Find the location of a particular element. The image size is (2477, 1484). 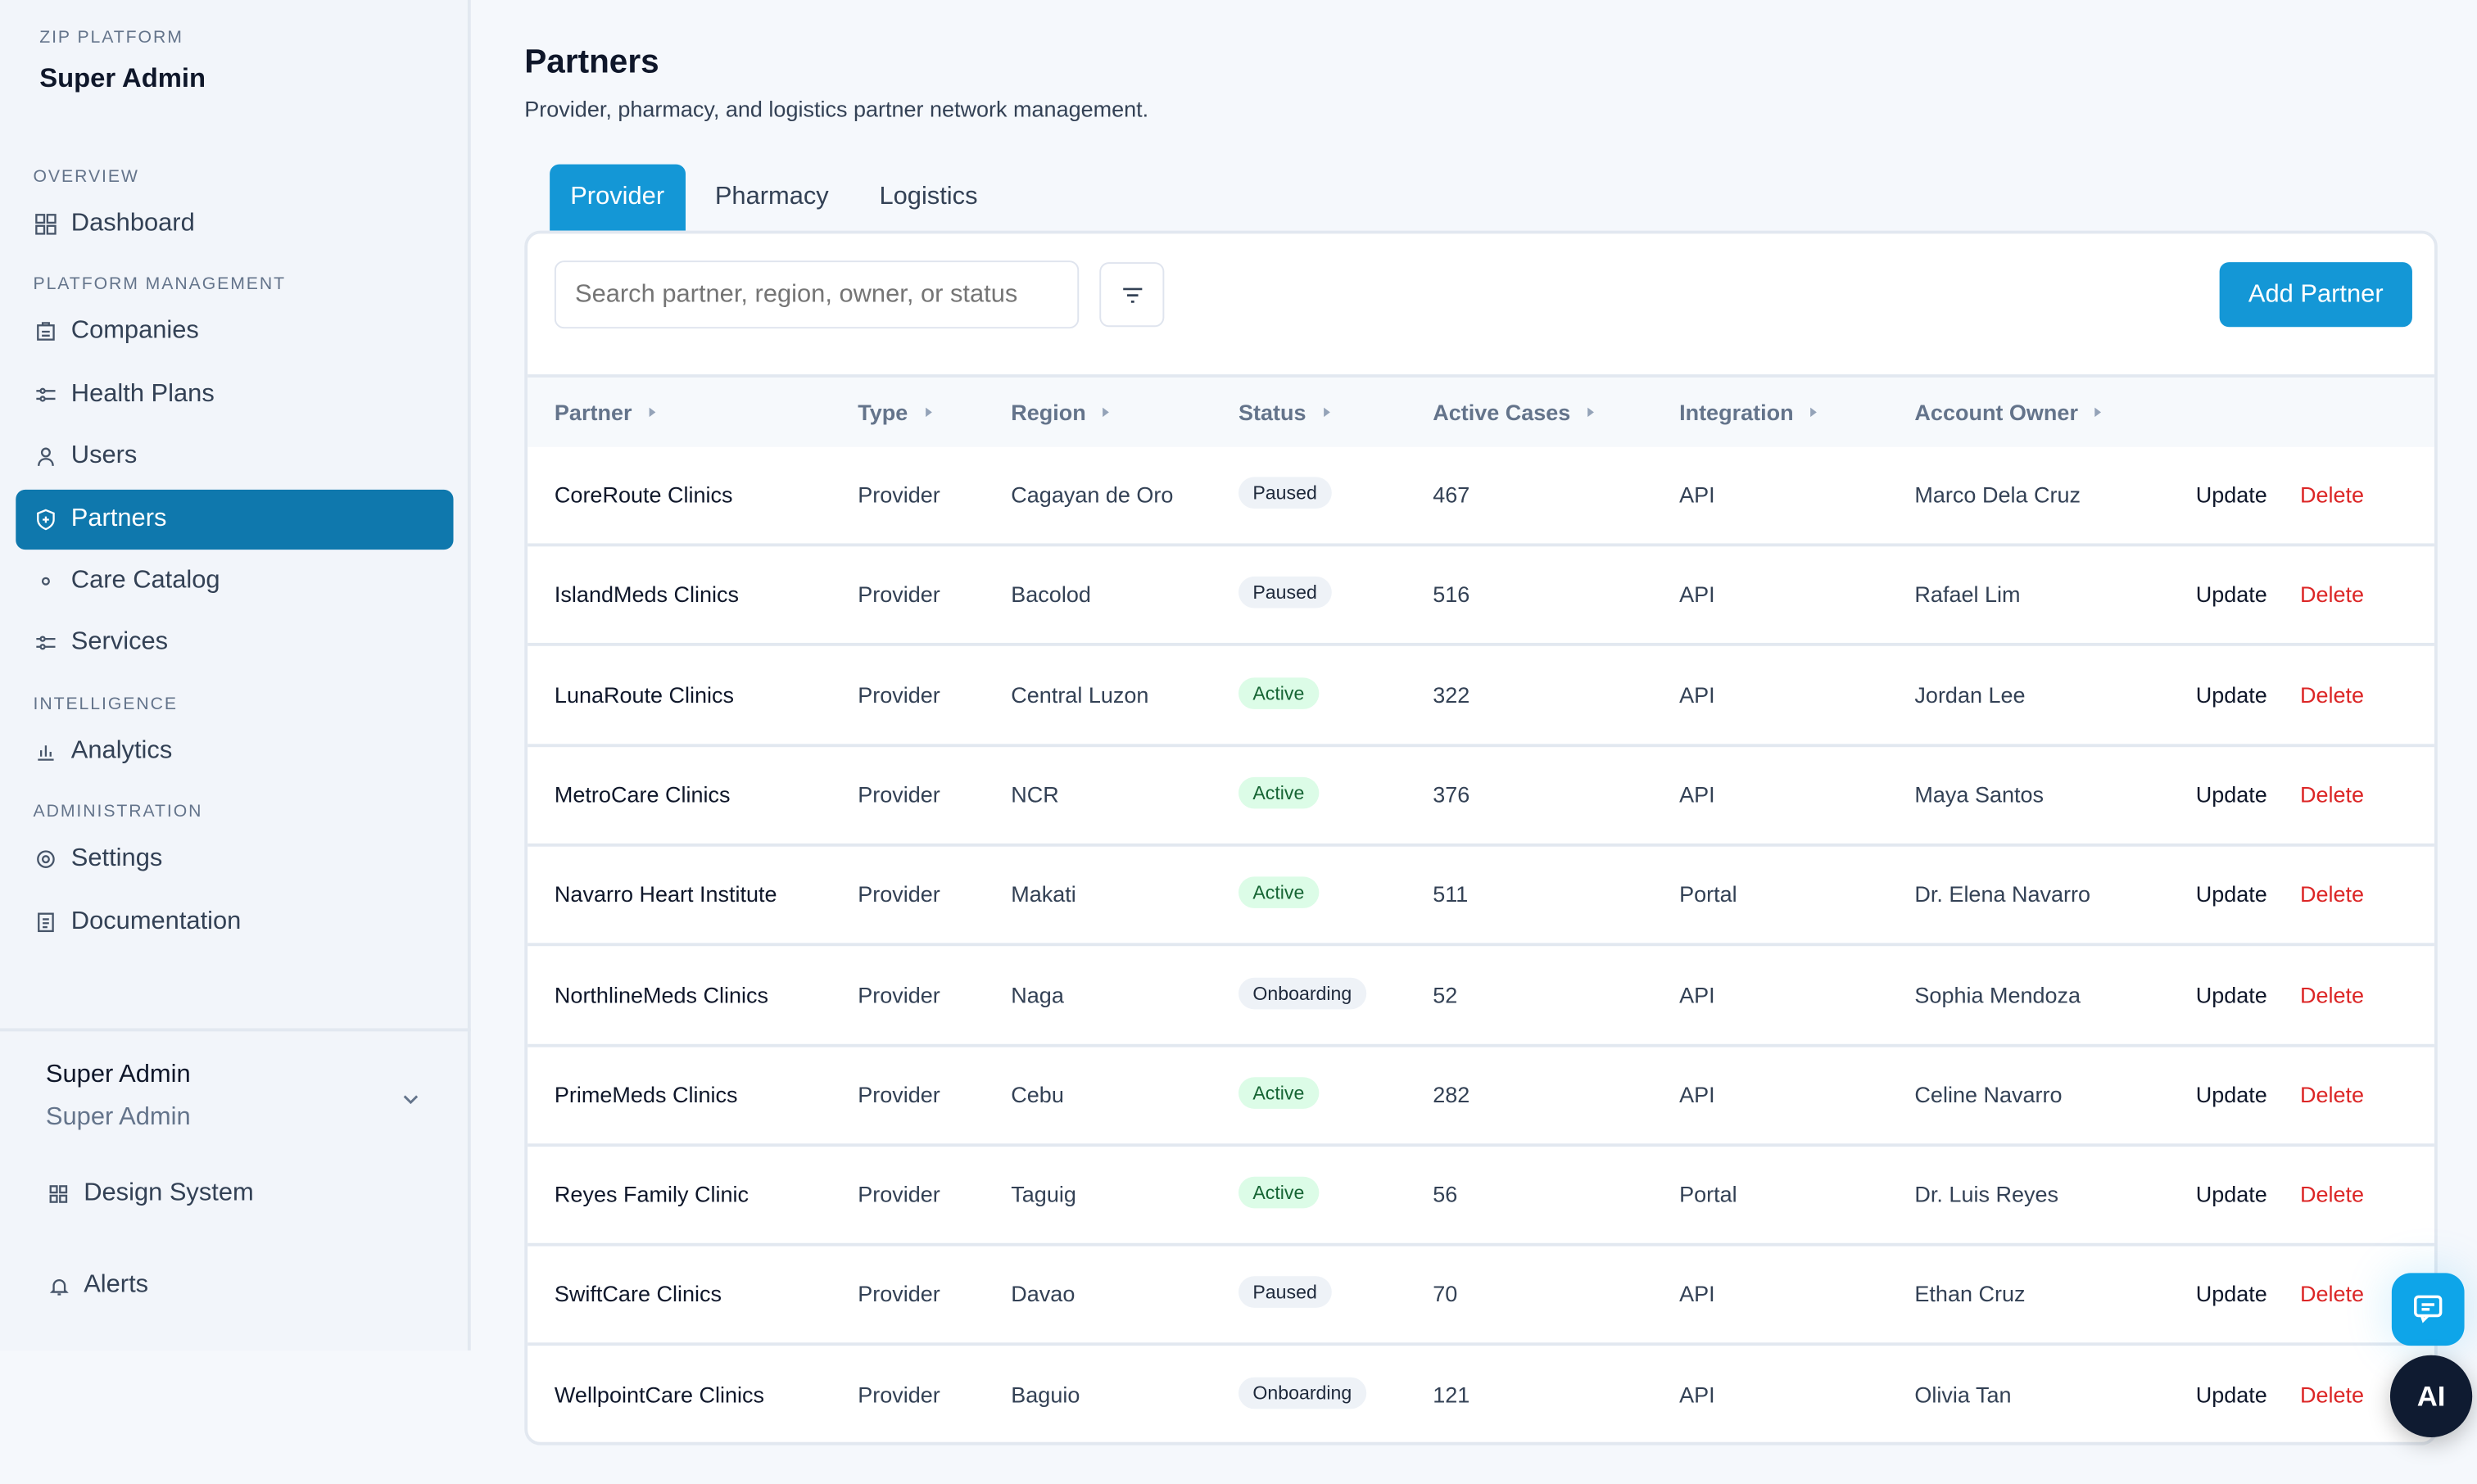

column-header-type: Type is located at coordinates (895, 412).